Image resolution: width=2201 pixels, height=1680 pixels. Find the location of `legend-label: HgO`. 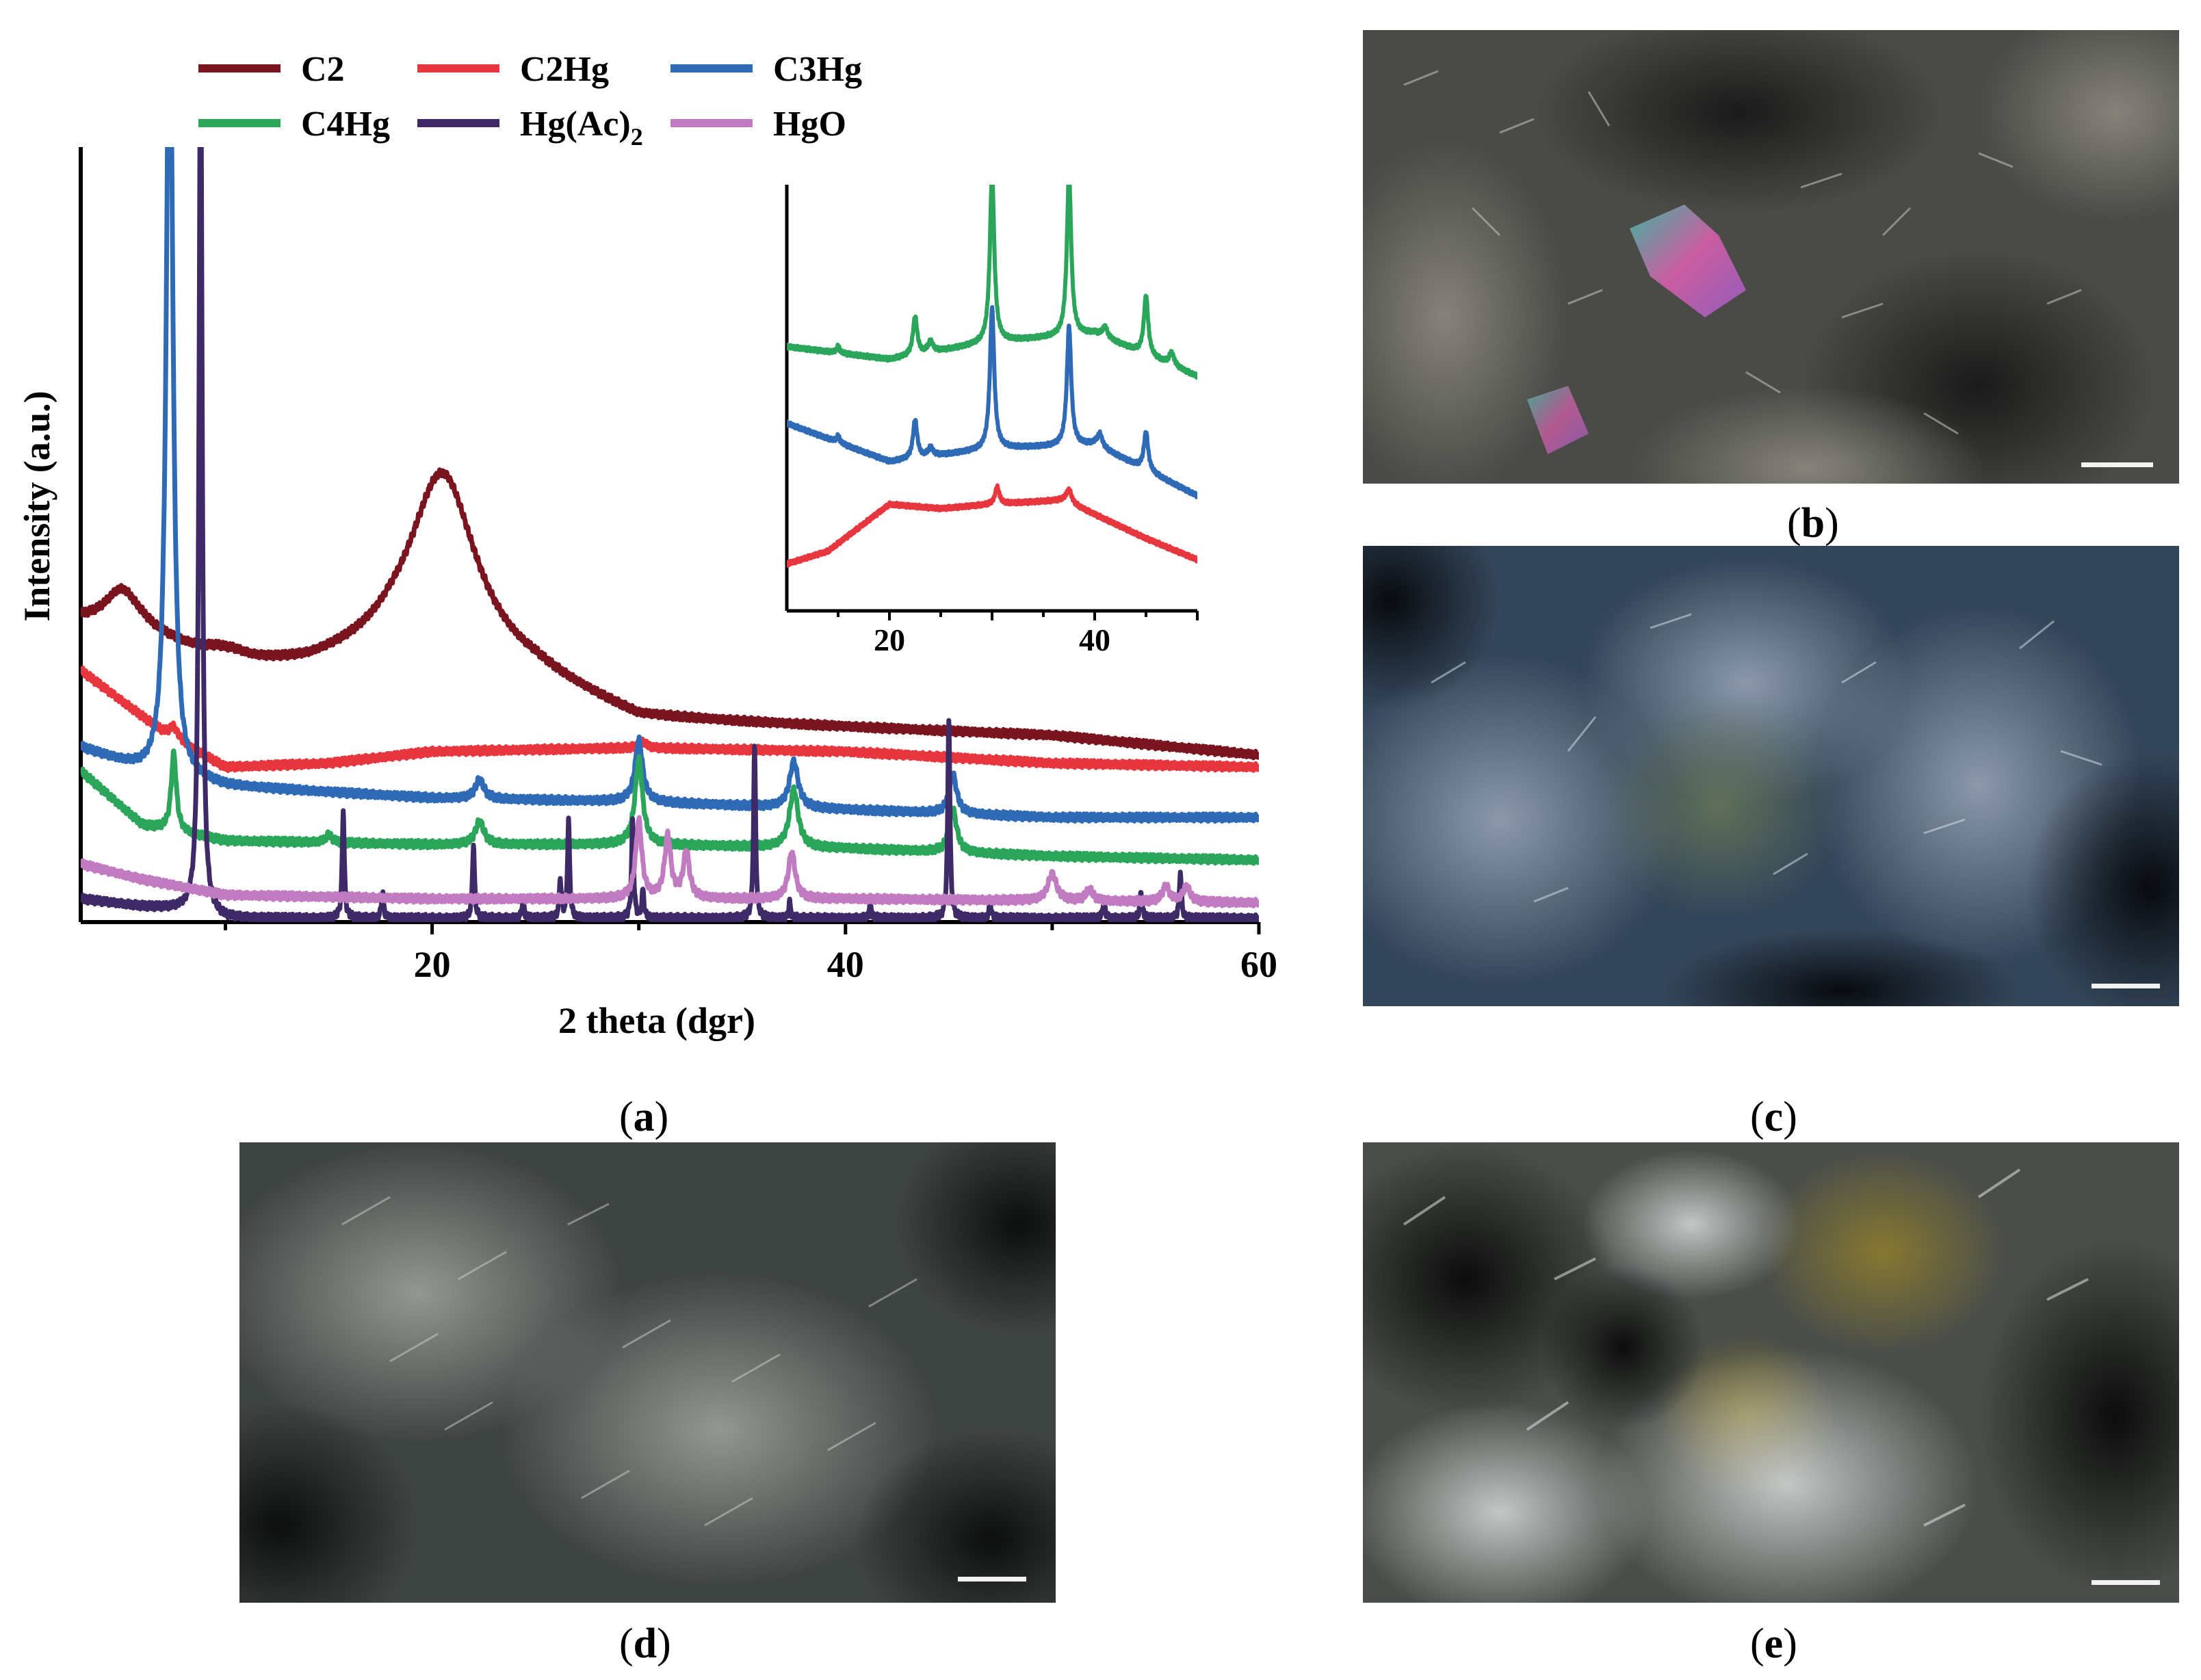

legend-label: HgO is located at coordinates (809, 124).